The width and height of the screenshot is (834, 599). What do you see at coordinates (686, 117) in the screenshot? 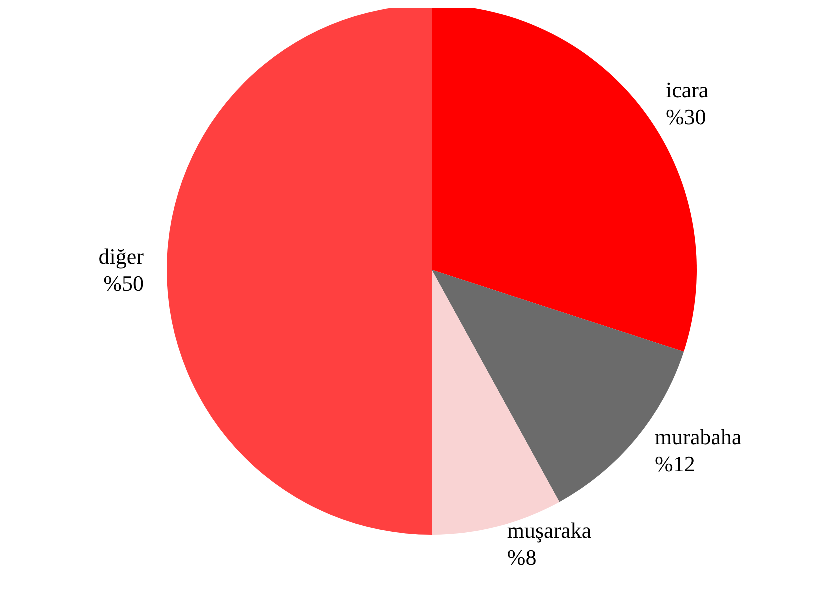
I see `data-label: %30` at bounding box center [686, 117].